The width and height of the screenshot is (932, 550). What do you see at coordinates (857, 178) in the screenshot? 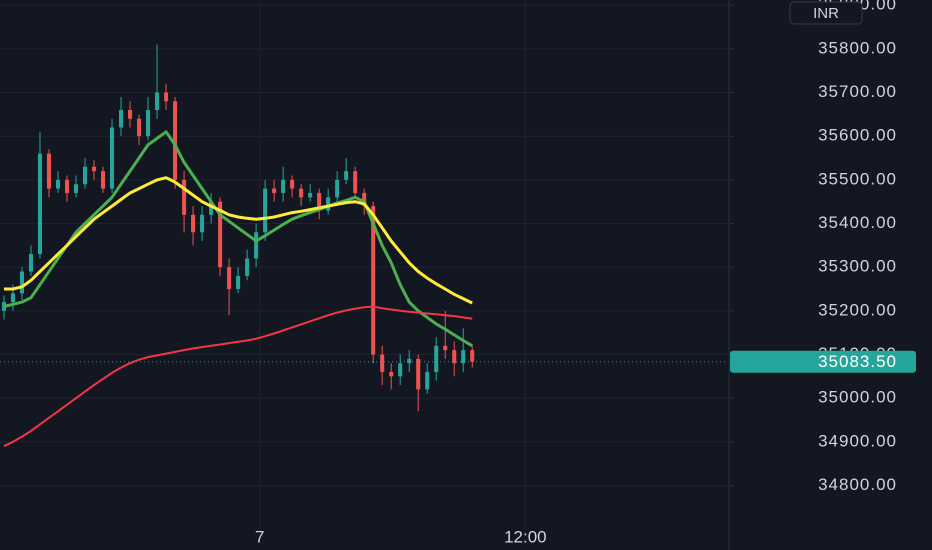
I see `y-tick-label: 35500.00` at bounding box center [857, 178].